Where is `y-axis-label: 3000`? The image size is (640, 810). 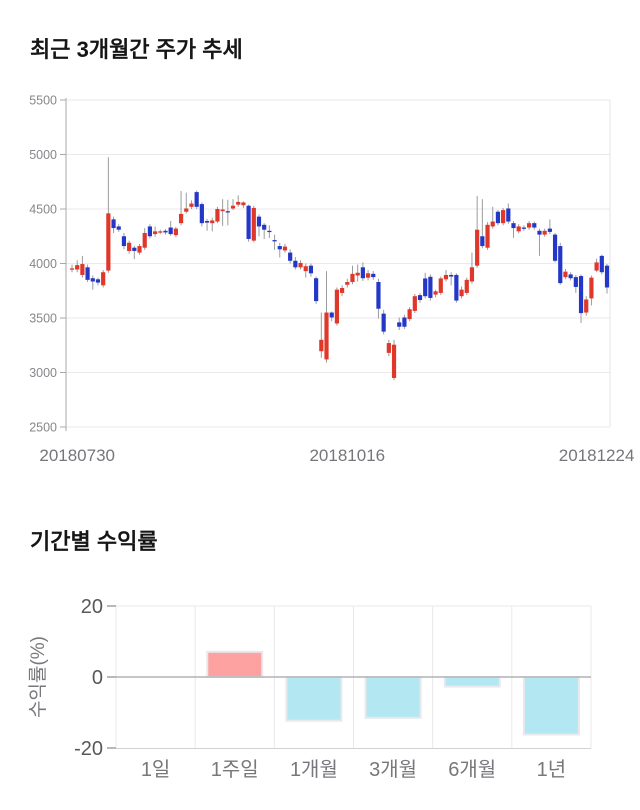 y-axis-label: 3000 is located at coordinates (43, 373).